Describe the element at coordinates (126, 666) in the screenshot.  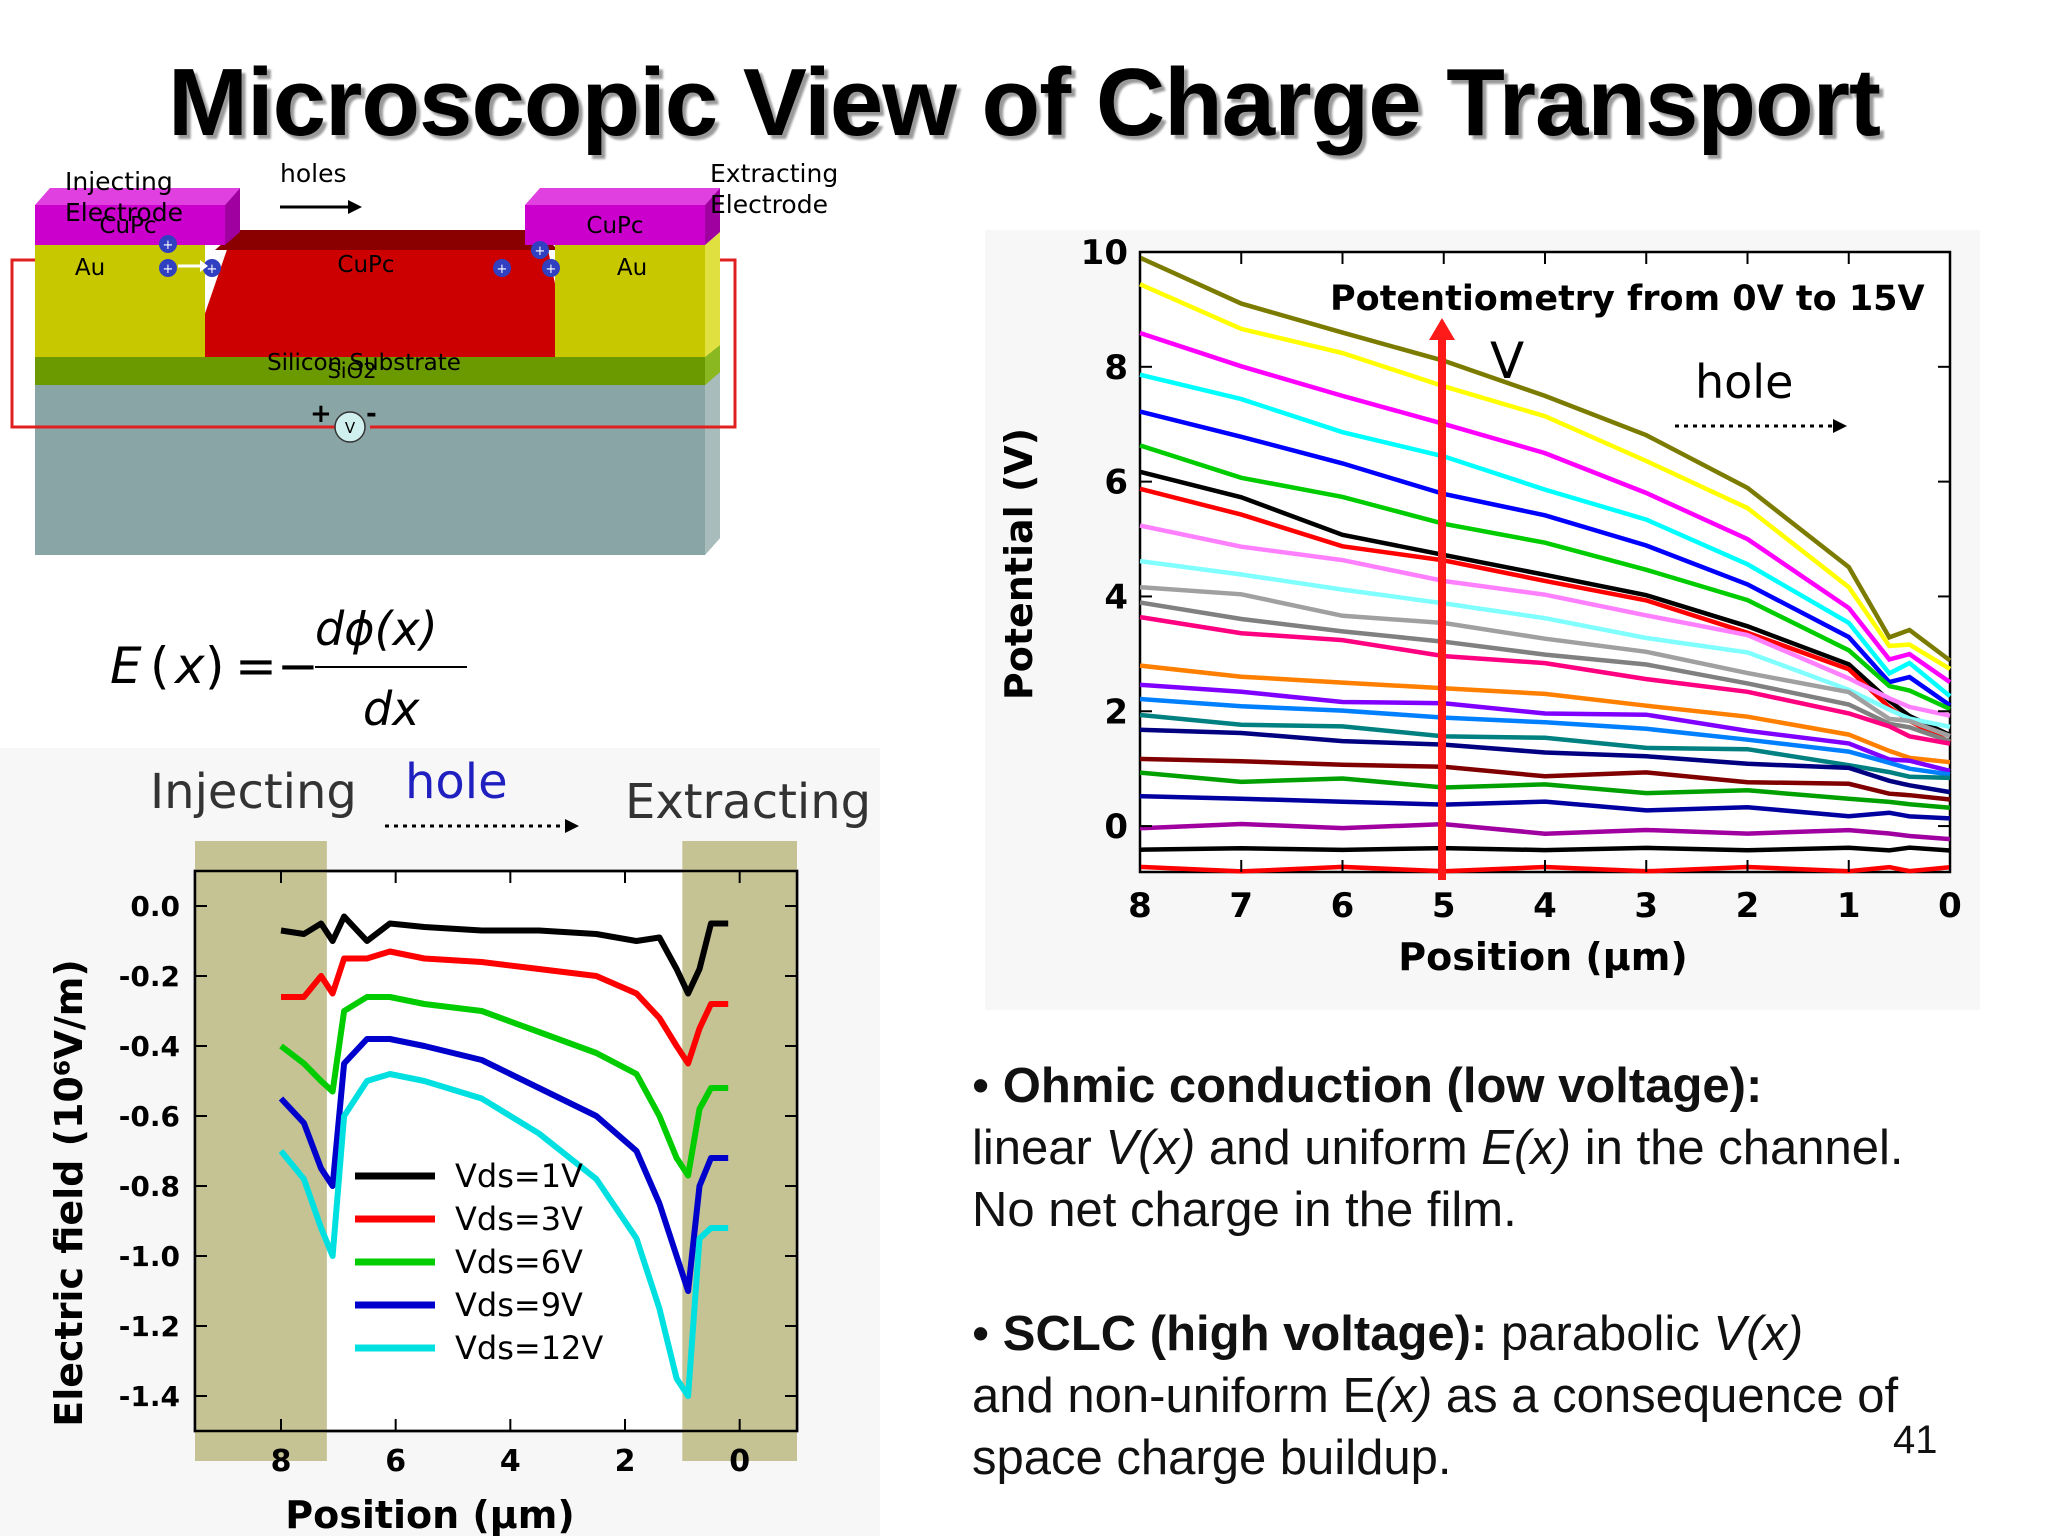
I see `equation-E: E` at that location.